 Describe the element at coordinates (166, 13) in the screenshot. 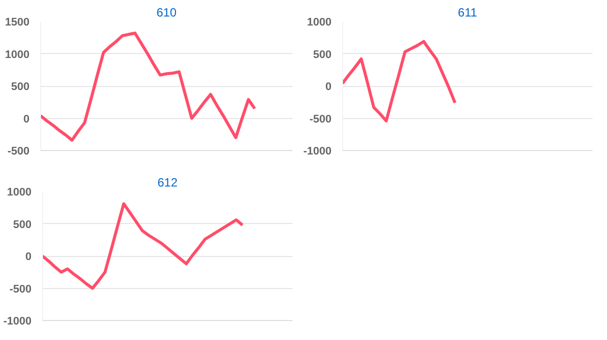

I see `chart-title: 610` at that location.